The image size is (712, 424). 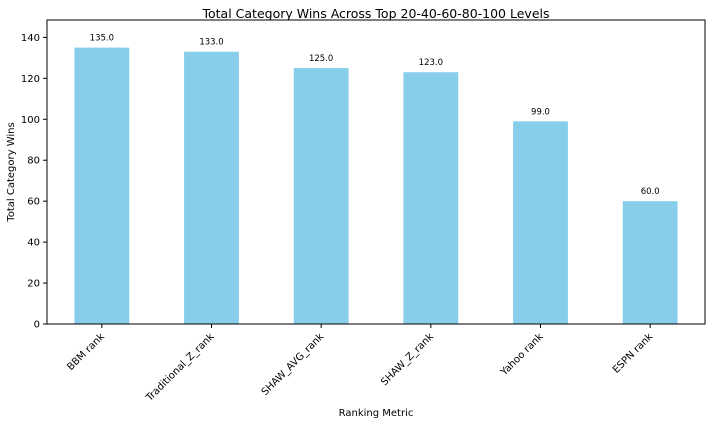 I want to click on y-tick-label: 0, so click(x=37, y=325).